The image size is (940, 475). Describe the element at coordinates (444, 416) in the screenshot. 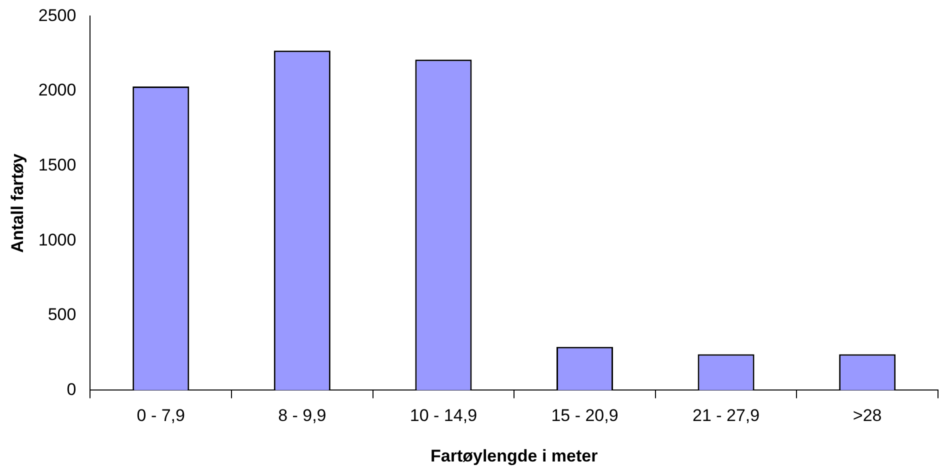

I see `x-tick-label: 10 - 14,9` at that location.